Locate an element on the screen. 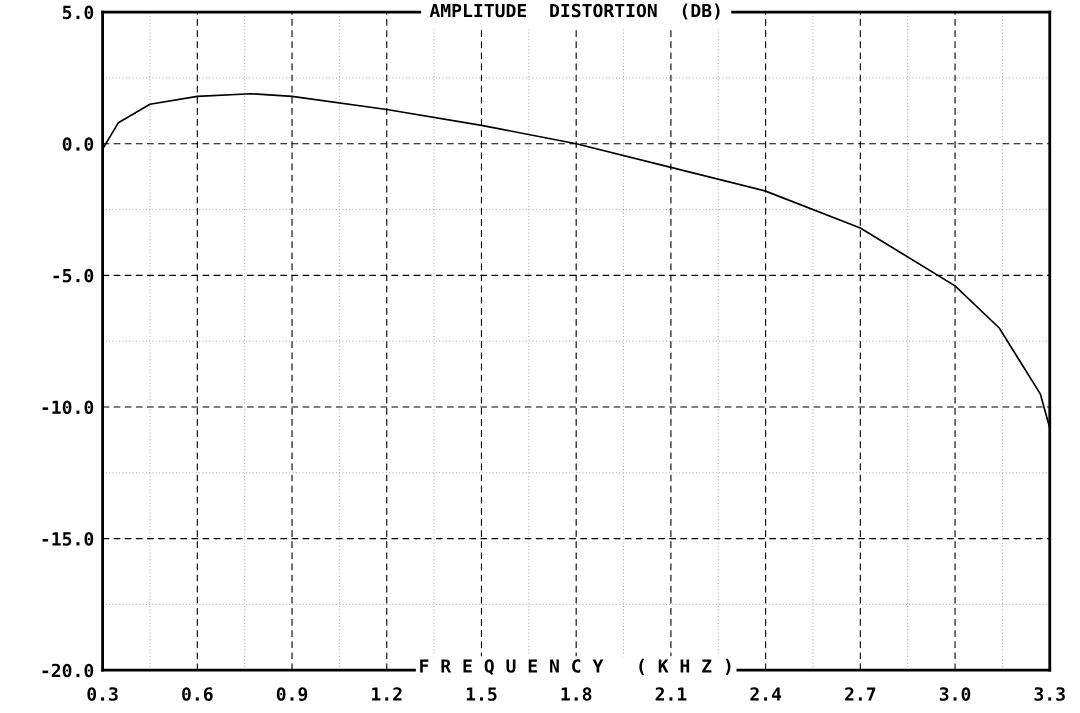 This screenshot has width=1080, height=713. y-tick-label: -10.0 is located at coordinates (68, 407).